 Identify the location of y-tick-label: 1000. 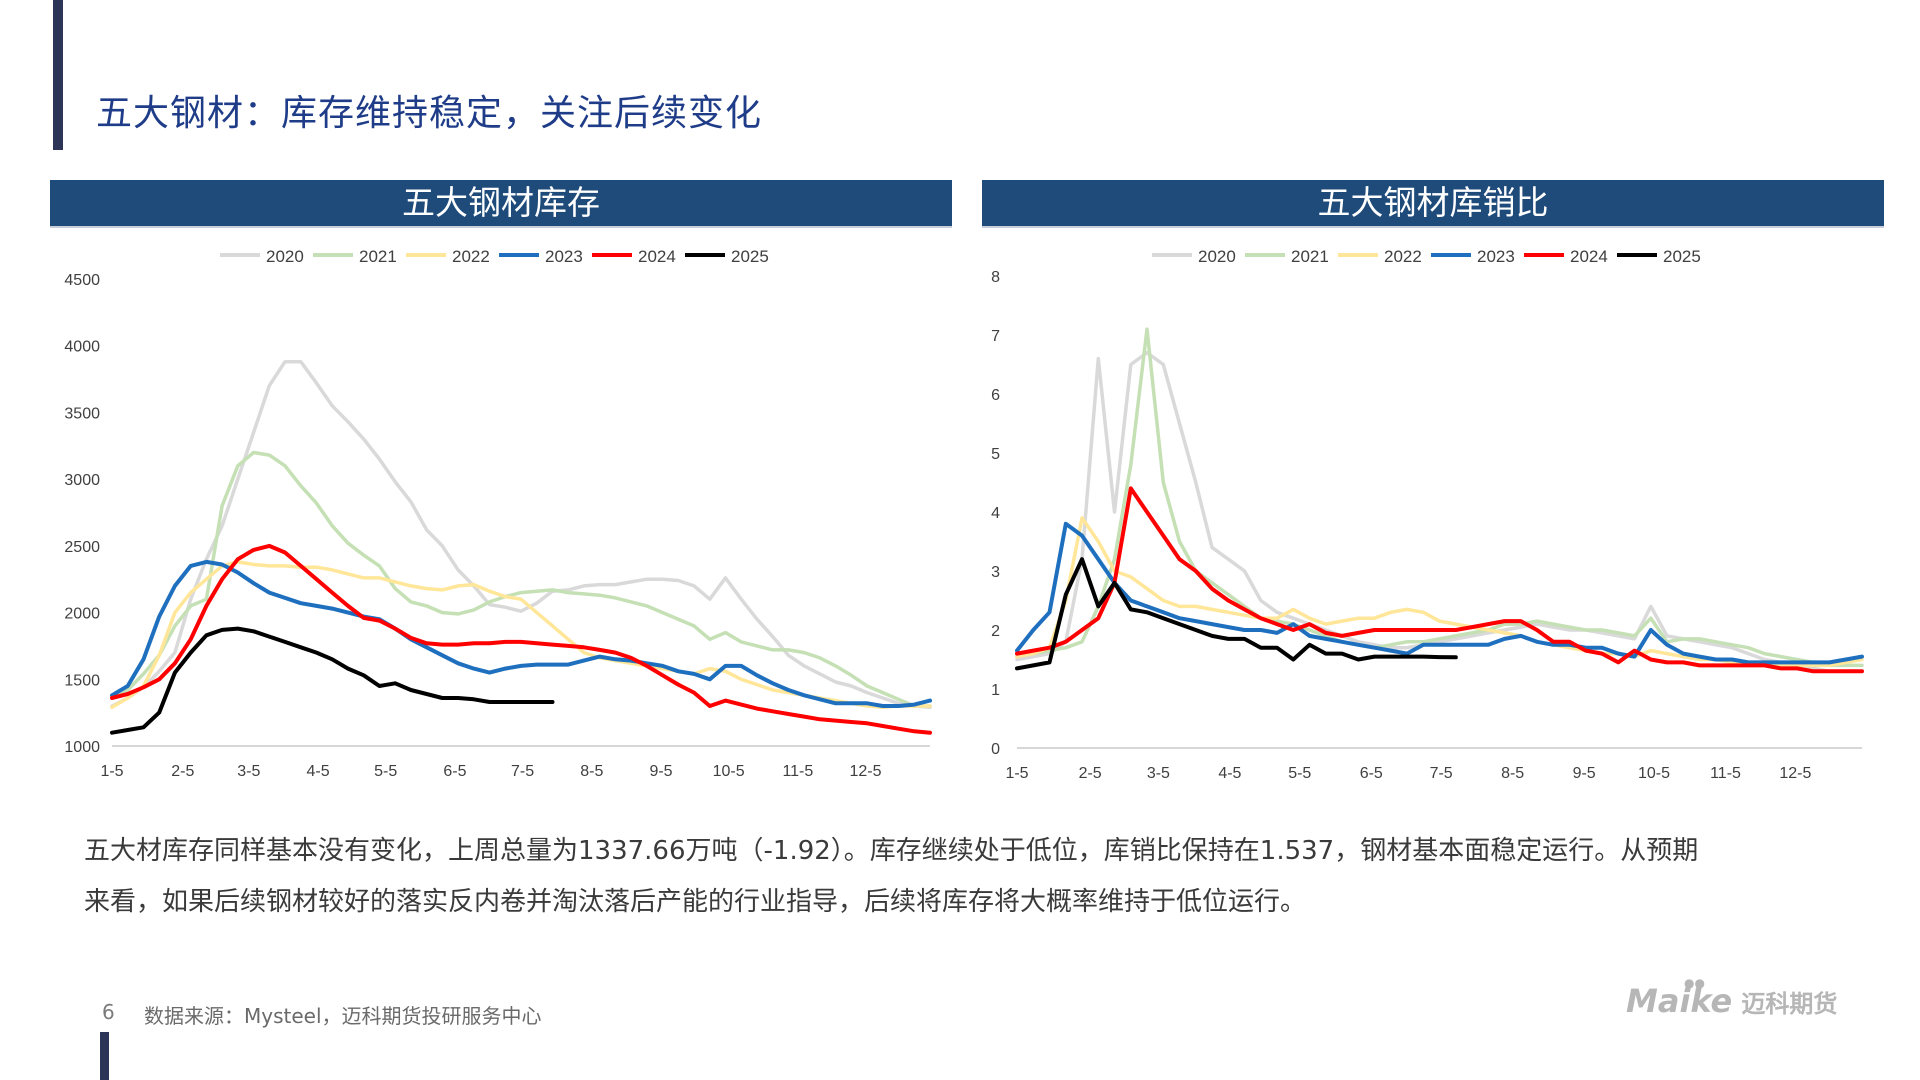
(82, 747).